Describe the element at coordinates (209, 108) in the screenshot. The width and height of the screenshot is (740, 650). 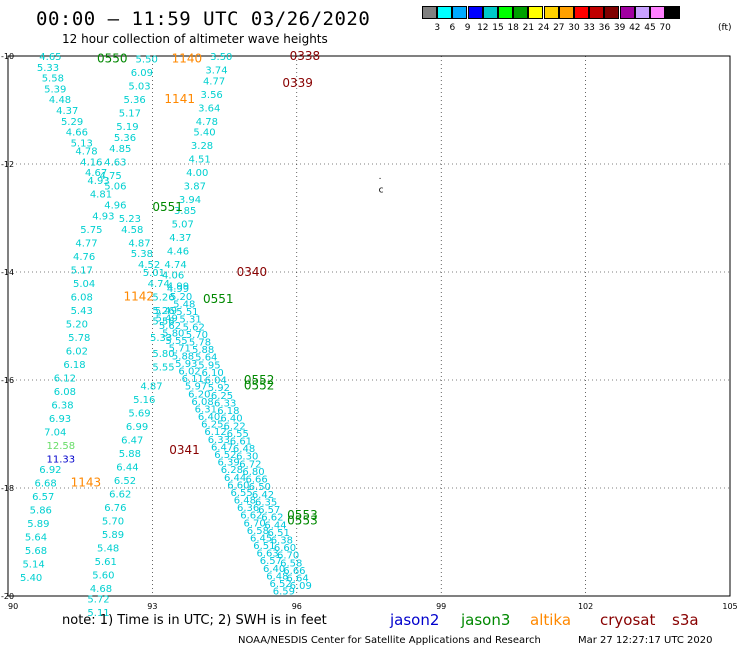
I see `wave-height-value: 3.64` at that location.